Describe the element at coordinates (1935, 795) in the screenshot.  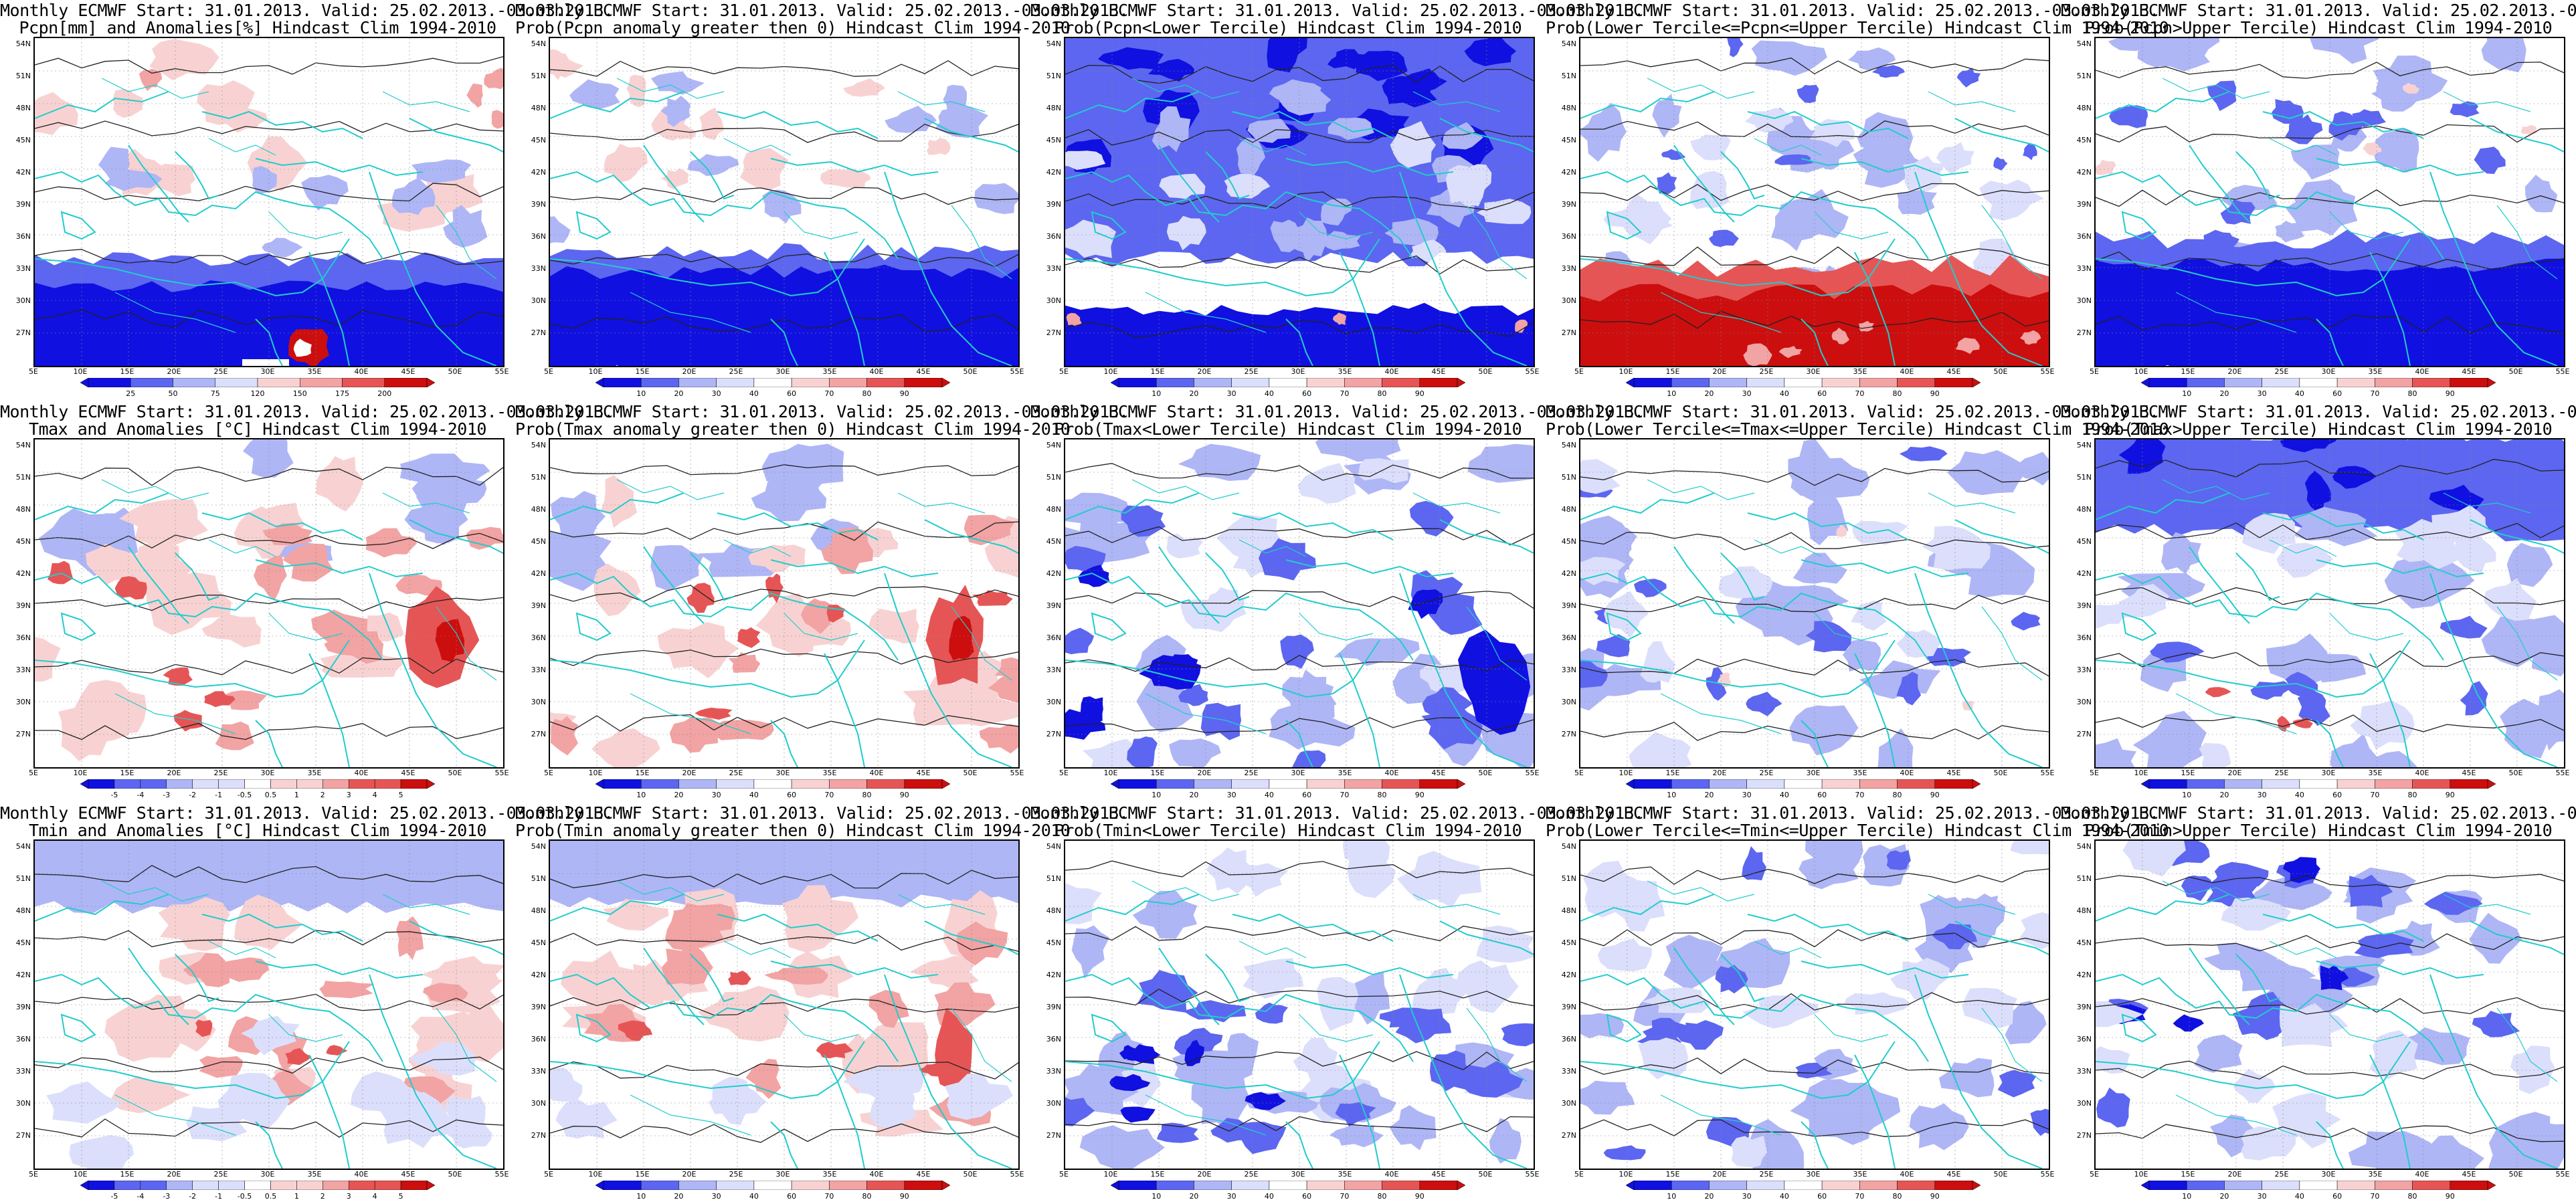
I see `colorbar-label: 90` at that location.